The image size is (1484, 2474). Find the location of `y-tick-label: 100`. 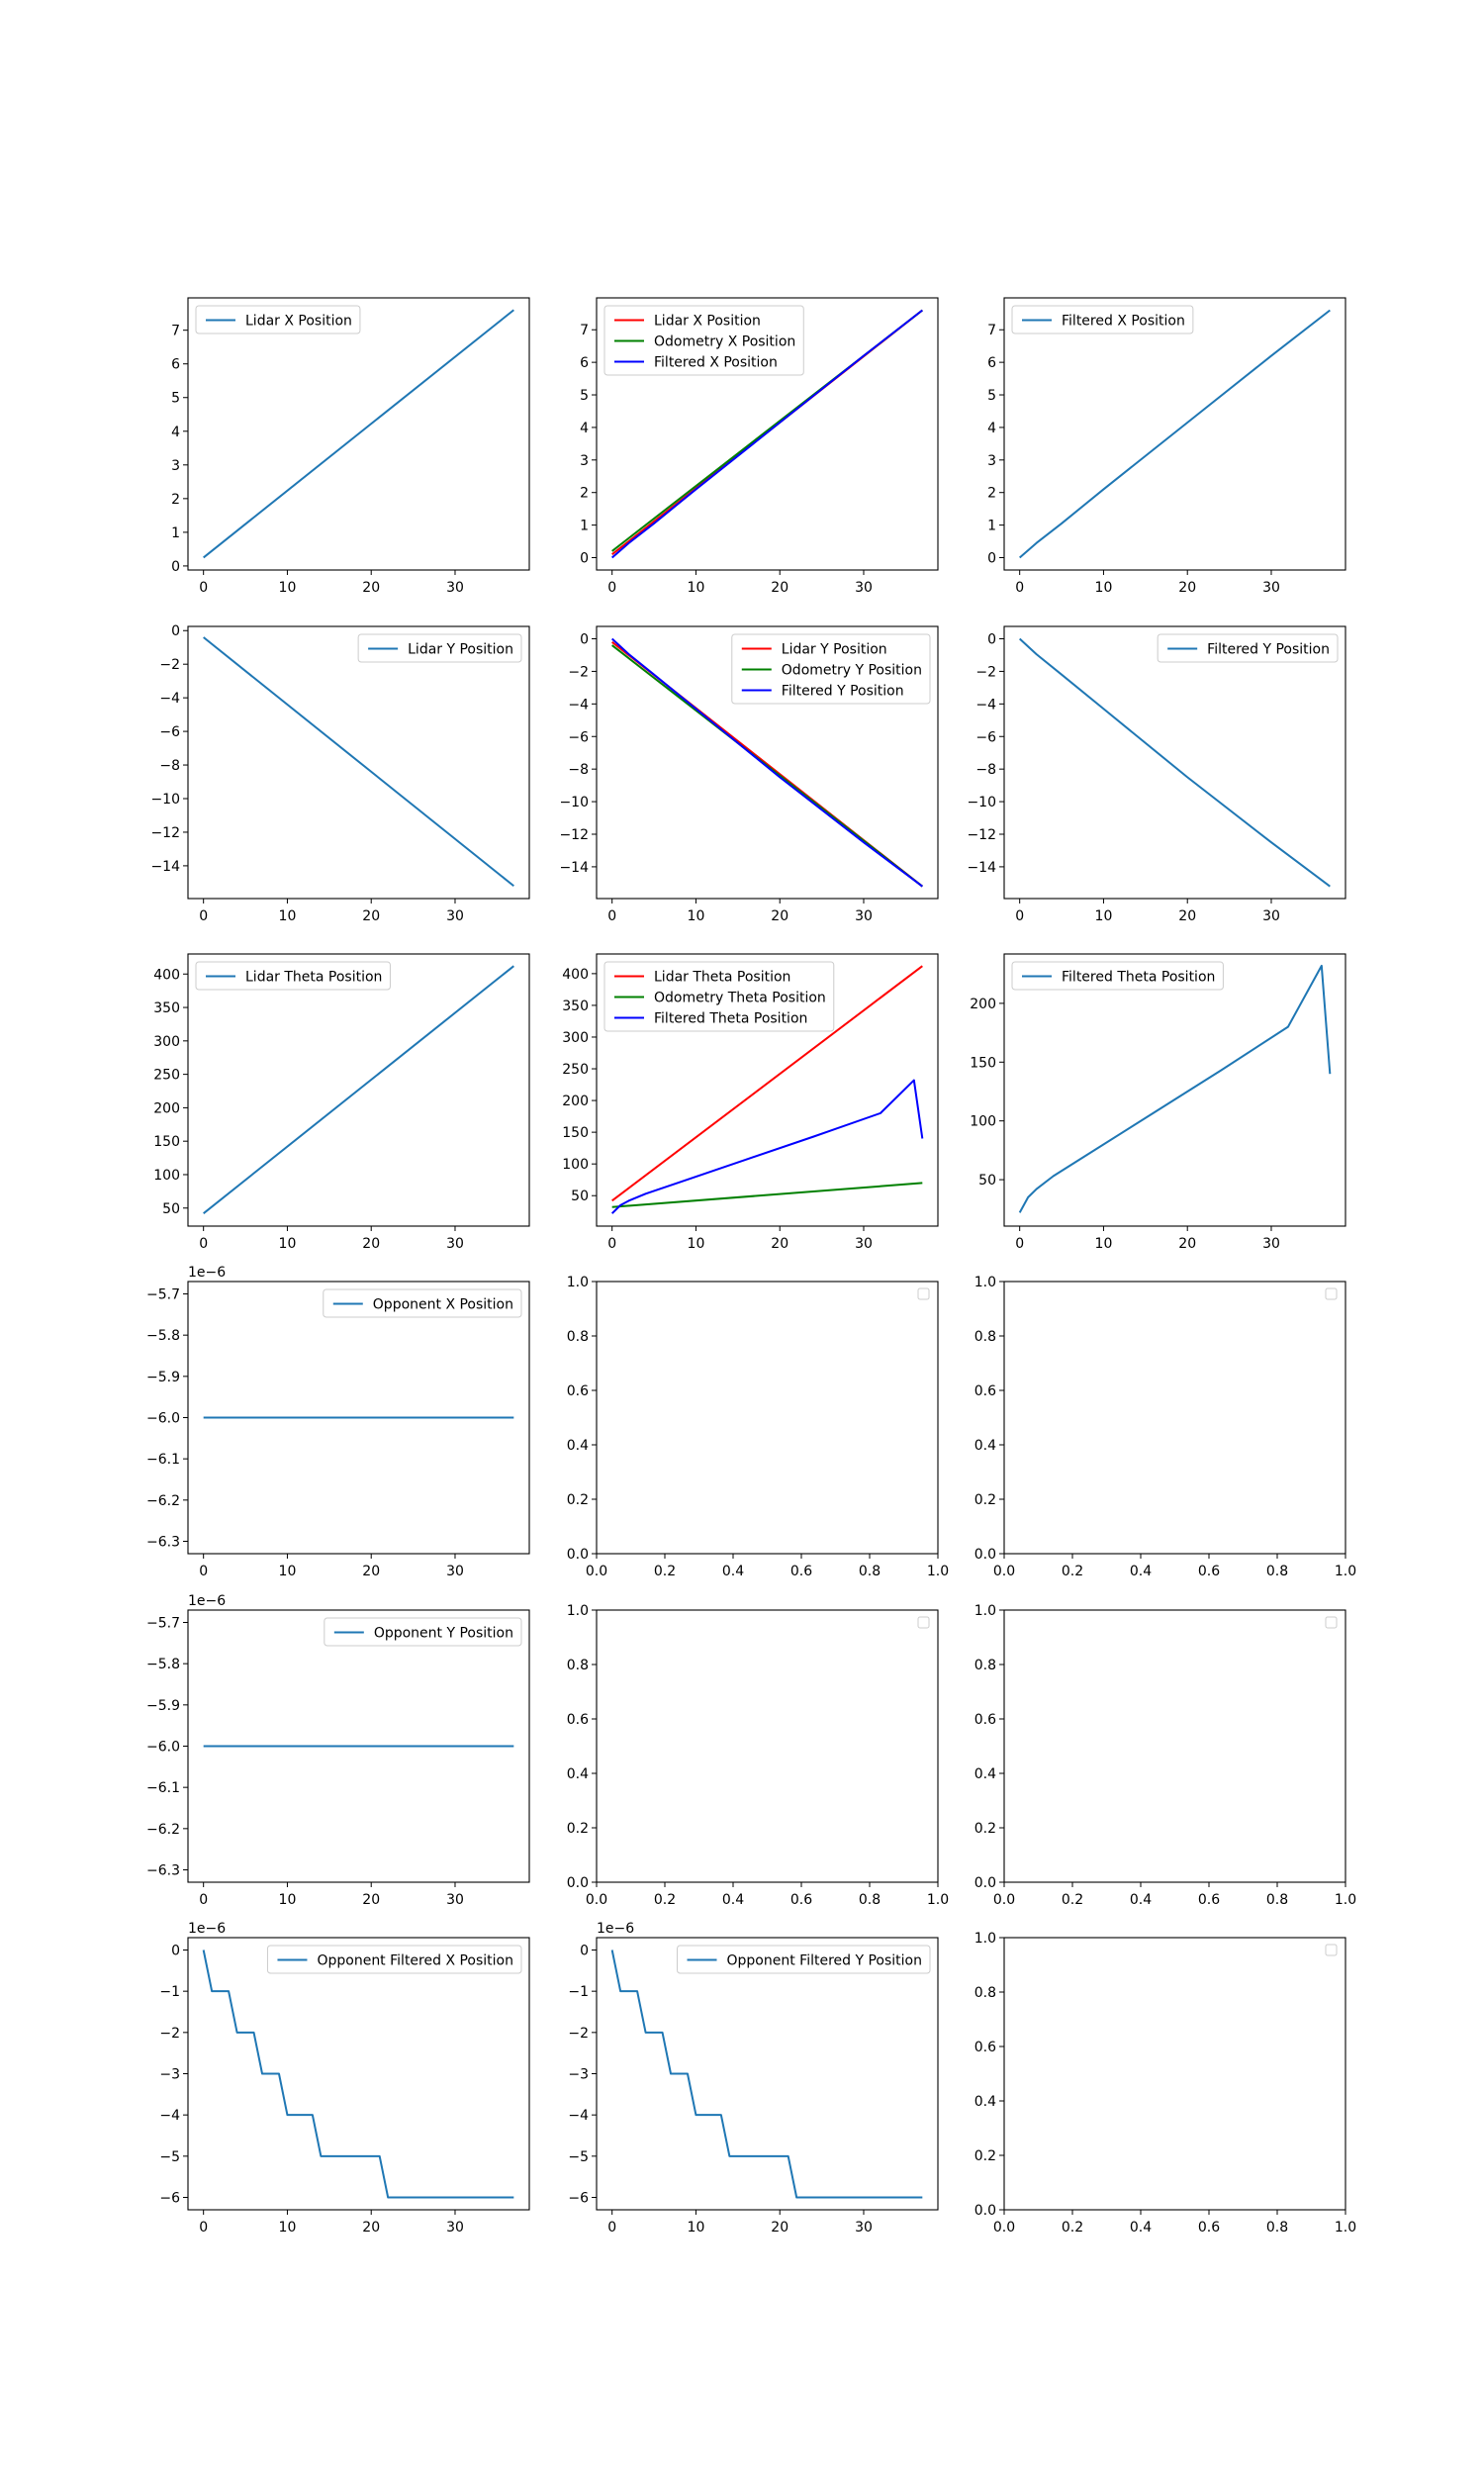

y-tick-label: 100 is located at coordinates (983, 1122).